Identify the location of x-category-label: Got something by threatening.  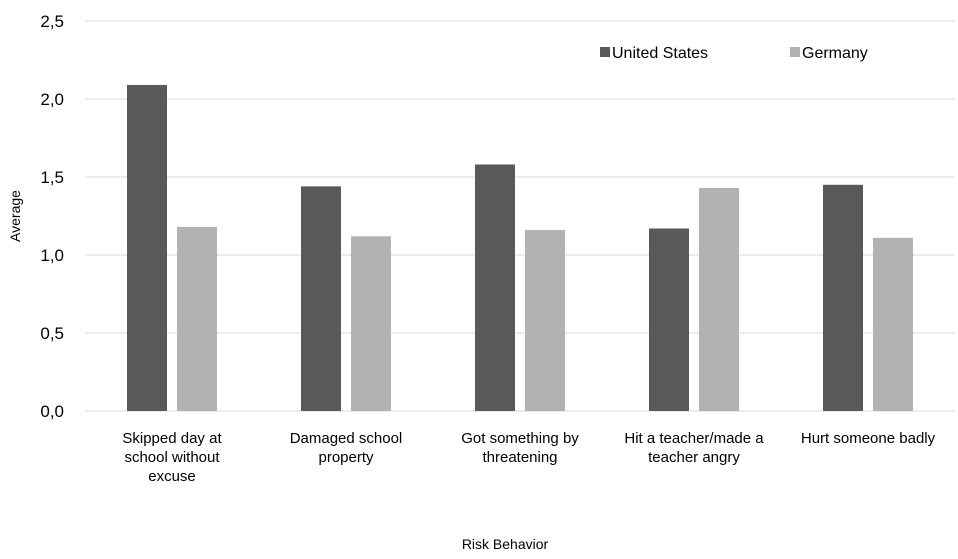
(520, 448).